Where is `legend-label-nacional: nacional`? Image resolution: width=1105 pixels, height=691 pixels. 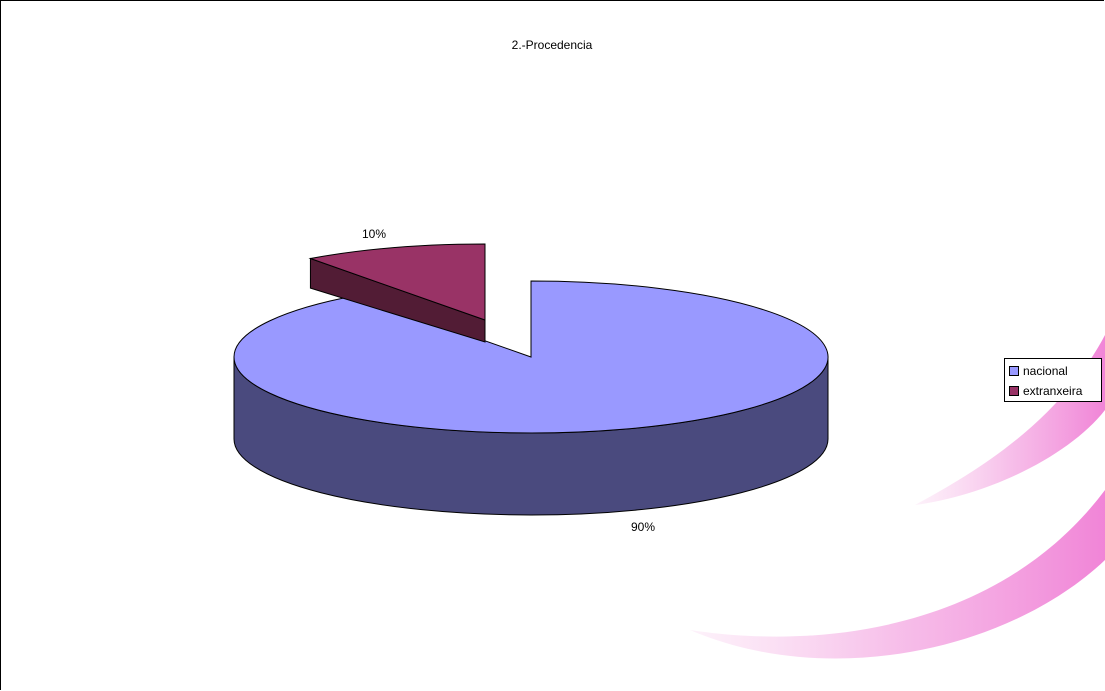 legend-label-nacional: nacional is located at coordinates (1045, 371).